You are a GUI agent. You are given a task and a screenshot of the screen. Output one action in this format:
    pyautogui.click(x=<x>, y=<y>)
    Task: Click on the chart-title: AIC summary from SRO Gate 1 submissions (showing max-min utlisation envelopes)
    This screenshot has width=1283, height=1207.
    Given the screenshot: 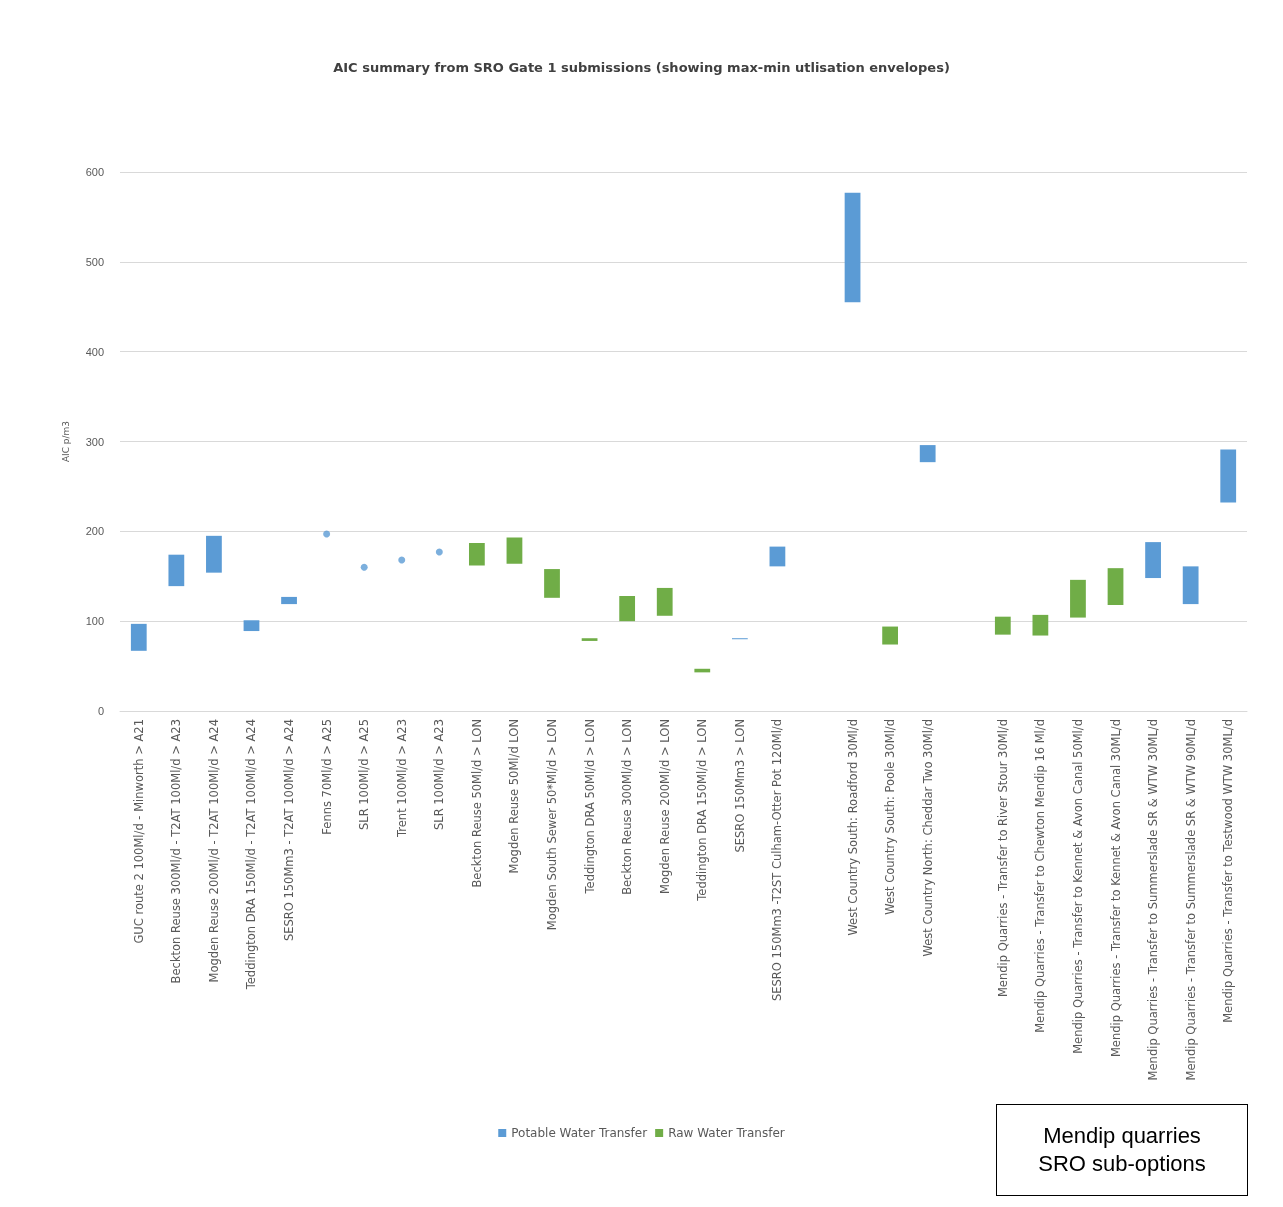 What is the action you would take?
    pyautogui.click(x=641, y=67)
    